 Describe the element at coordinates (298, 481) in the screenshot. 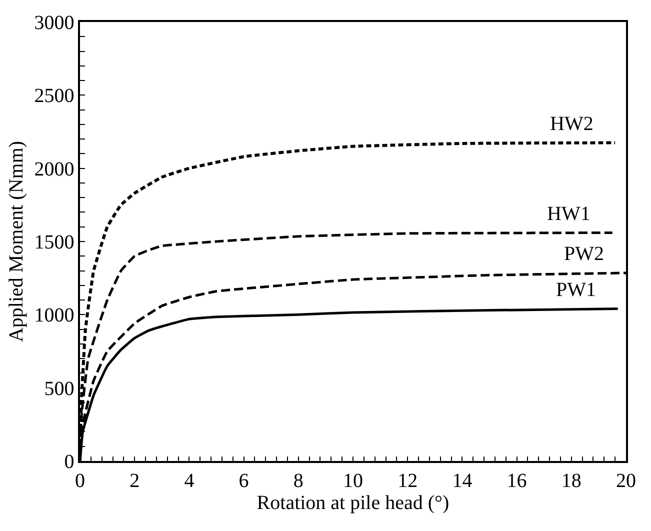

I see `x-tick-label: 8` at that location.